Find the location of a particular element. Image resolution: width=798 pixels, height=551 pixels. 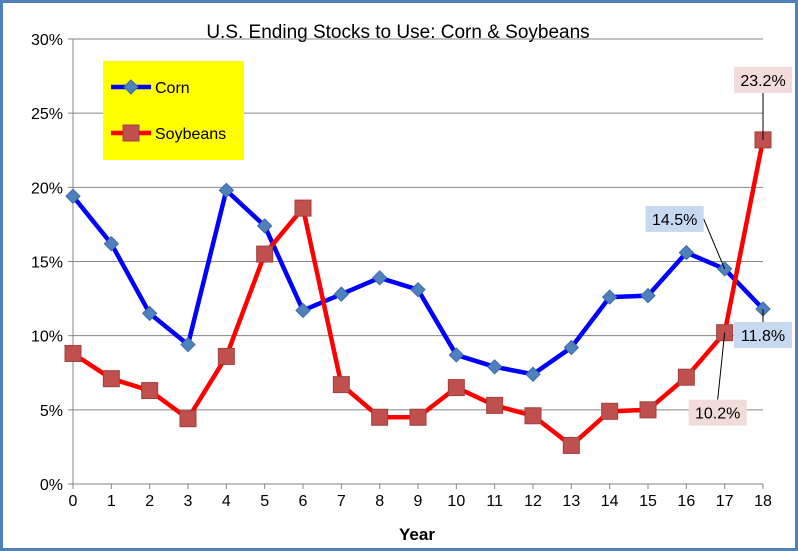

x-tick-label: 15 is located at coordinates (648, 501).